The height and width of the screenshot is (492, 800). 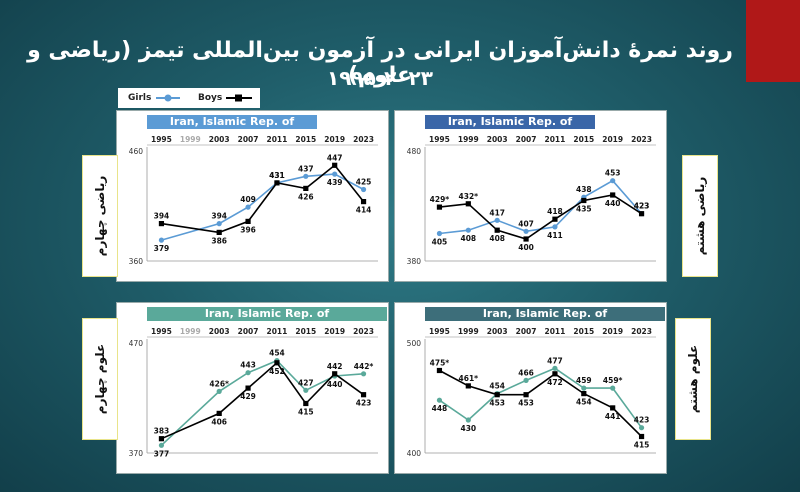 What do you see at coordinates (700, 216) in the screenshot?
I see `math-grade8-label: ریاضی هشتم` at bounding box center [700, 216].